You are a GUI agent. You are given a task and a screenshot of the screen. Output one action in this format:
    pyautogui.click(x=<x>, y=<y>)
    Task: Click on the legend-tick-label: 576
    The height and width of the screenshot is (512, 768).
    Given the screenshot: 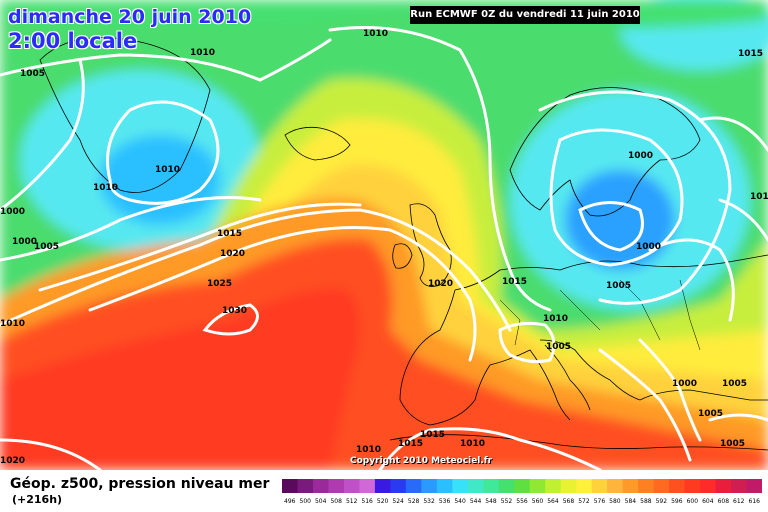 What is the action you would take?
    pyautogui.click(x=600, y=501)
    